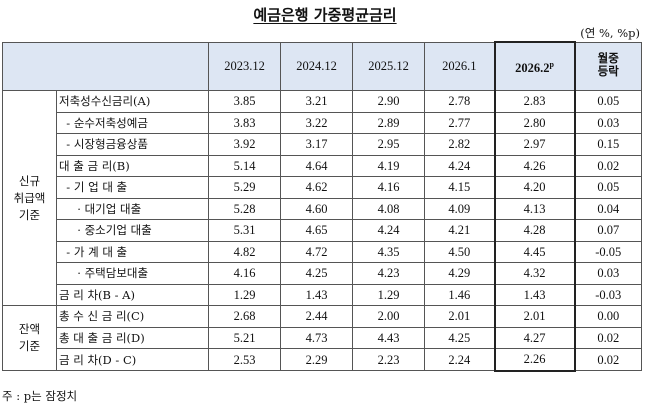 Image resolution: width=650 pixels, height=409 pixels. What do you see at coordinates (388, 165) in the screenshot?
I see `table-cell: 4.19` at bounding box center [388, 165].